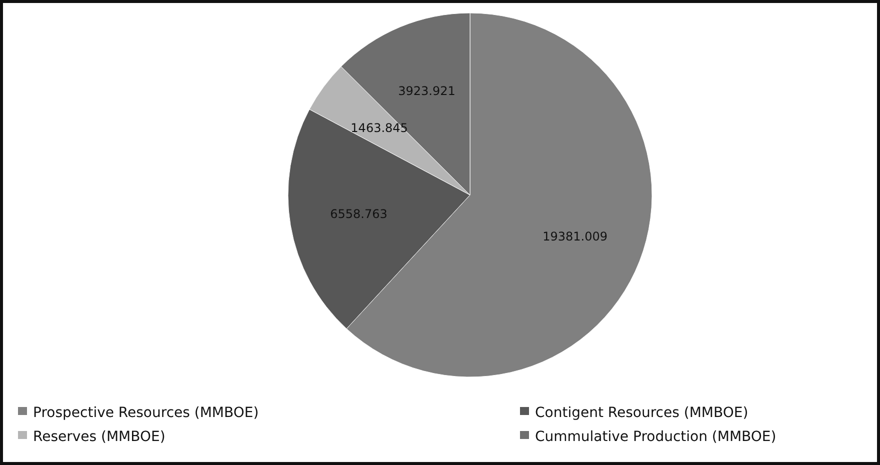 This screenshot has height=465, width=880. What do you see at coordinates (648, 436) in the screenshot?
I see `legend-entry: Cummulative Production (MMBOE)` at bounding box center [648, 436].